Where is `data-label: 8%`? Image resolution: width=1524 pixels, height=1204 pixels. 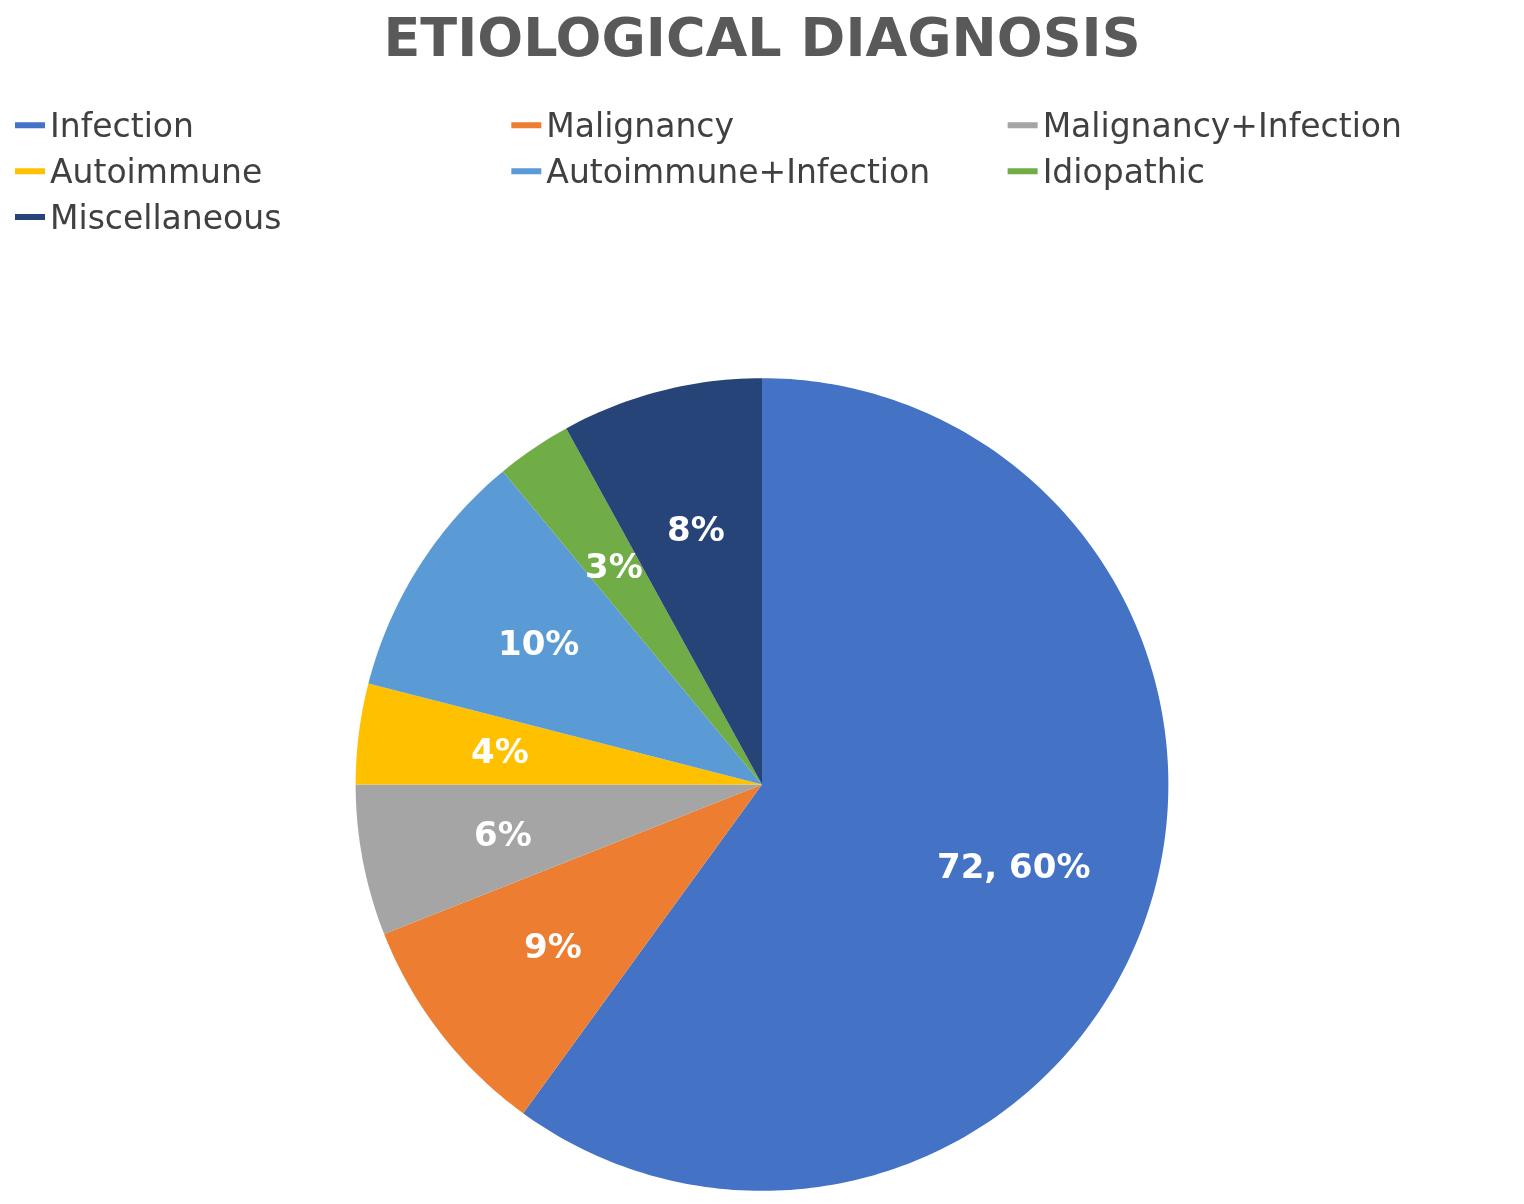 data-label: 8% is located at coordinates (696, 529).